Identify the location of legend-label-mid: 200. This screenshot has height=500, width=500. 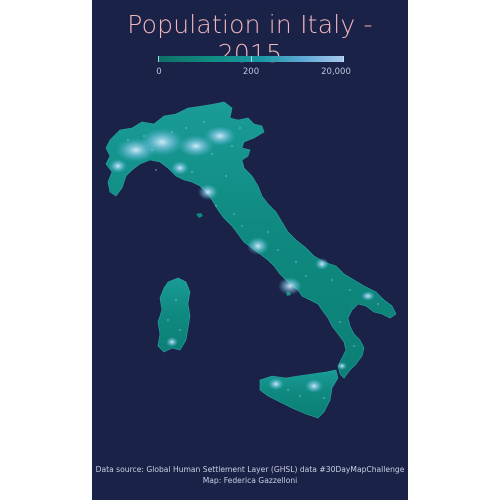
(251, 72).